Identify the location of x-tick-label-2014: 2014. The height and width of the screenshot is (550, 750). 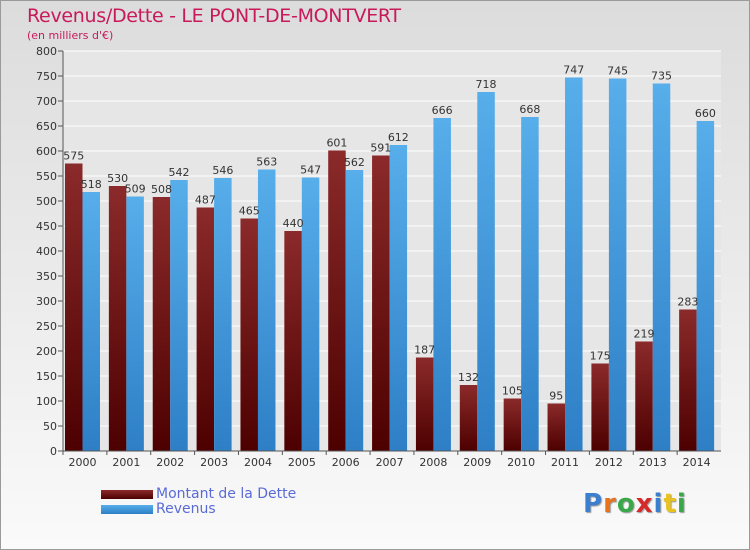
(697, 462).